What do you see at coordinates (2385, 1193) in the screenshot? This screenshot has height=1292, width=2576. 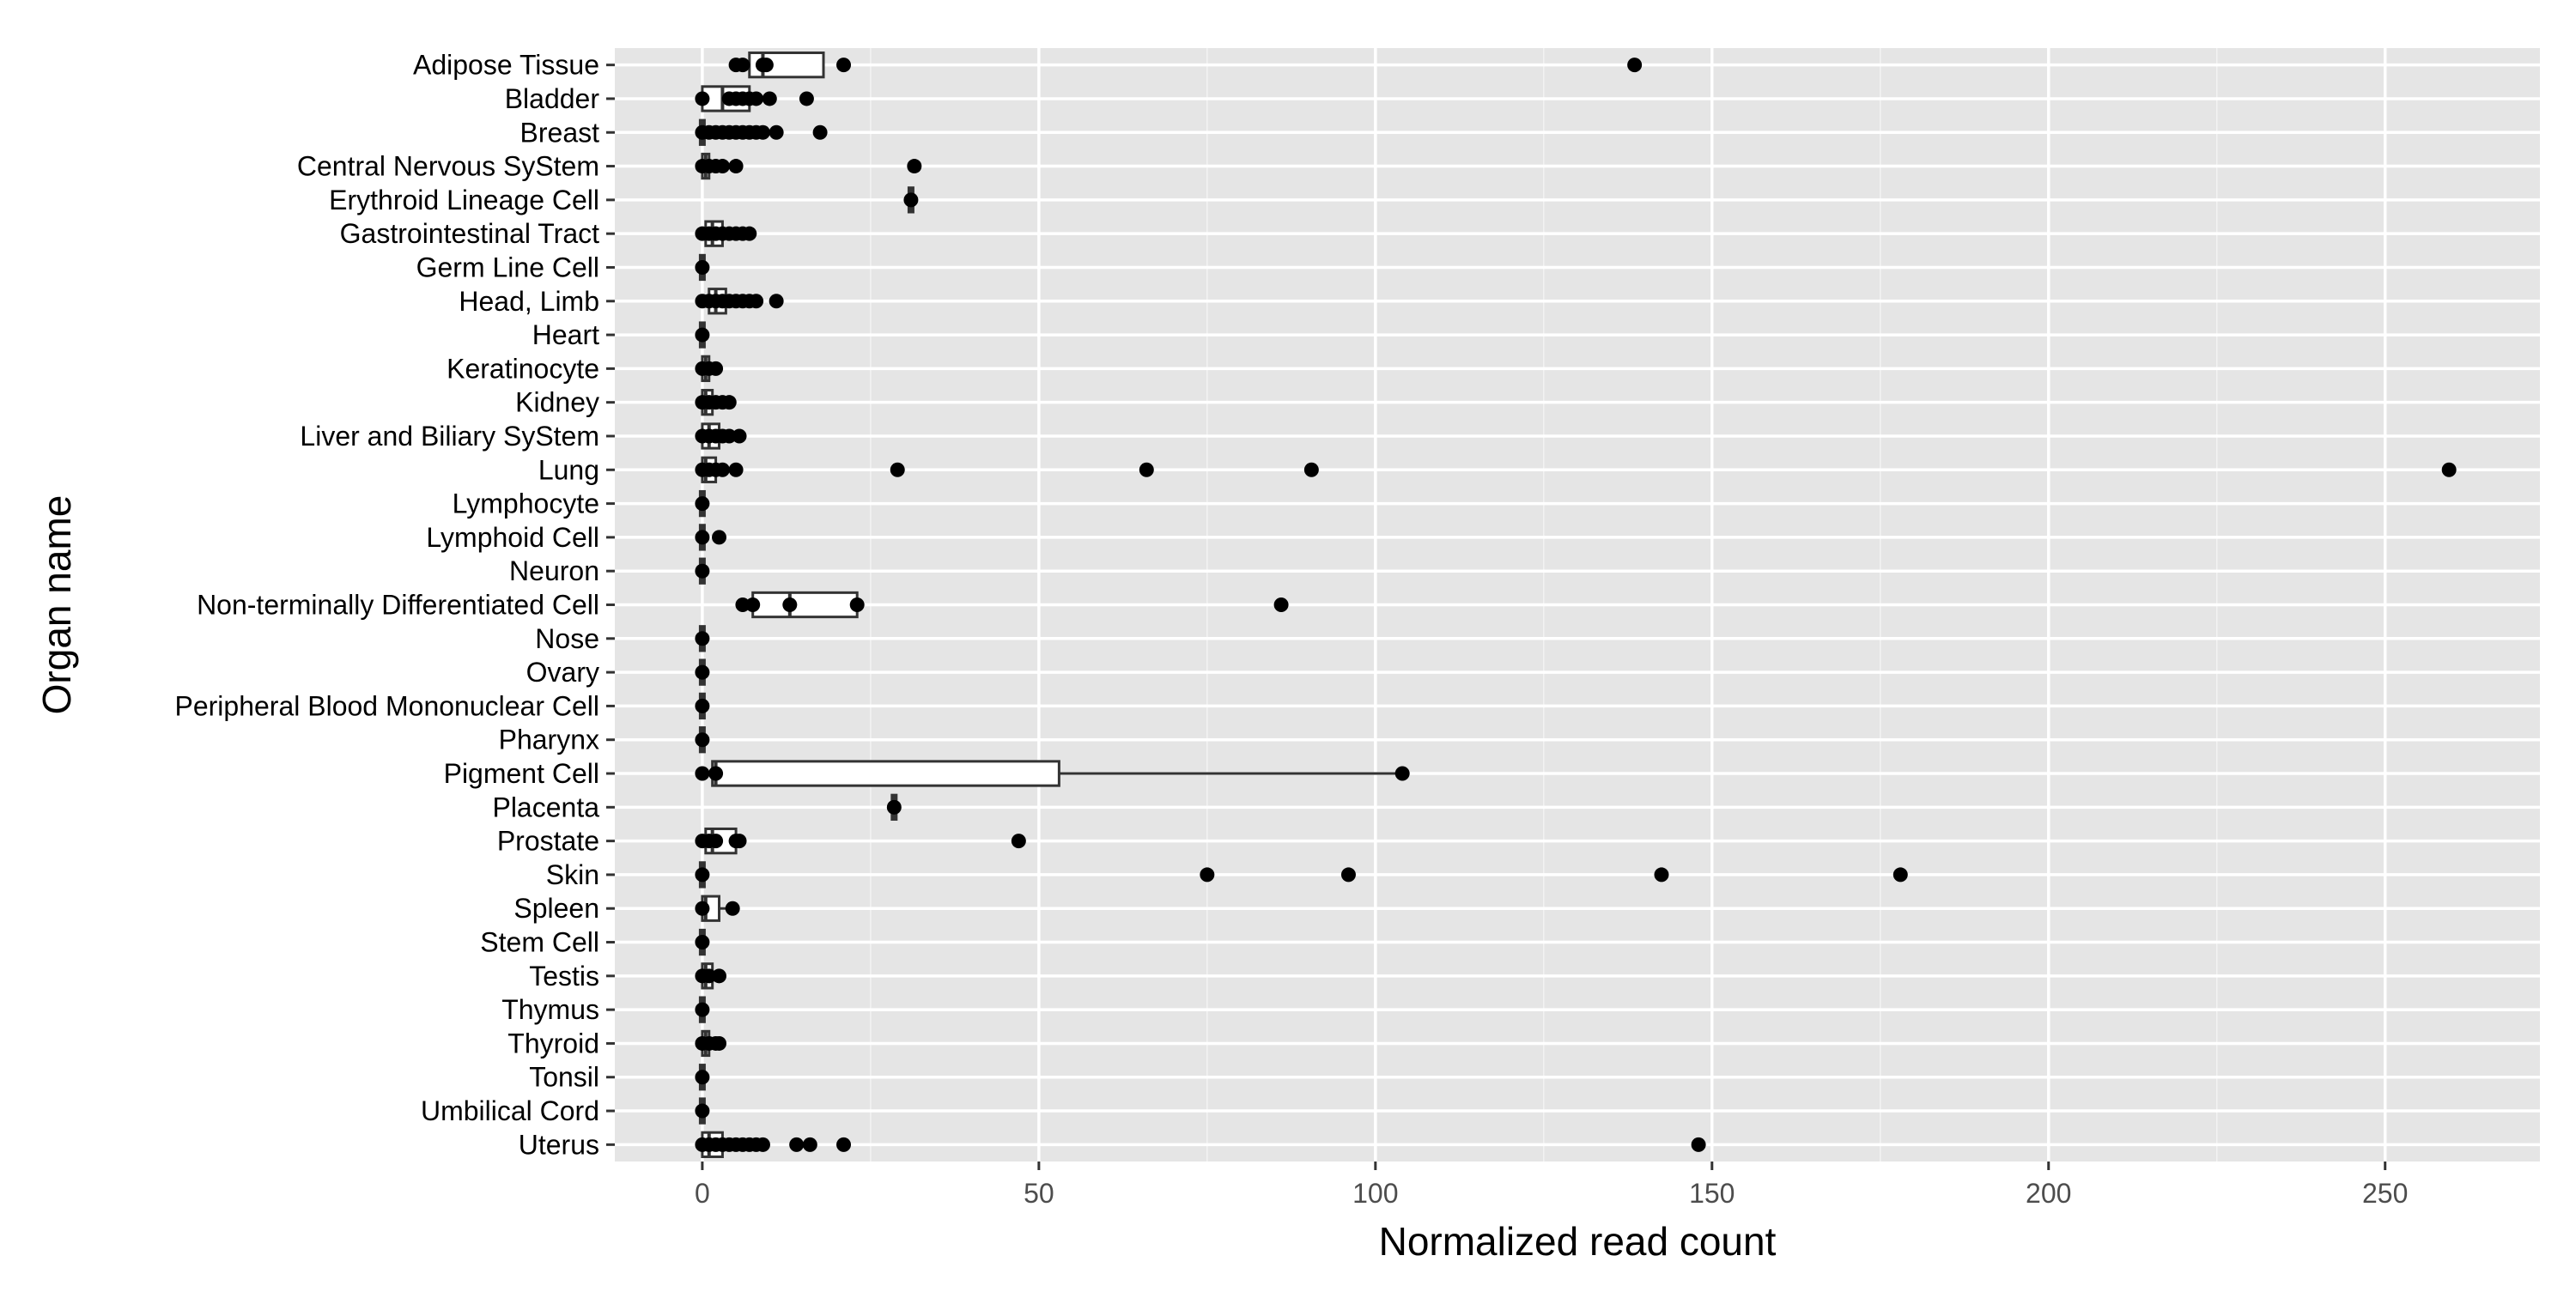 I see `x-tick-label: 250` at bounding box center [2385, 1193].